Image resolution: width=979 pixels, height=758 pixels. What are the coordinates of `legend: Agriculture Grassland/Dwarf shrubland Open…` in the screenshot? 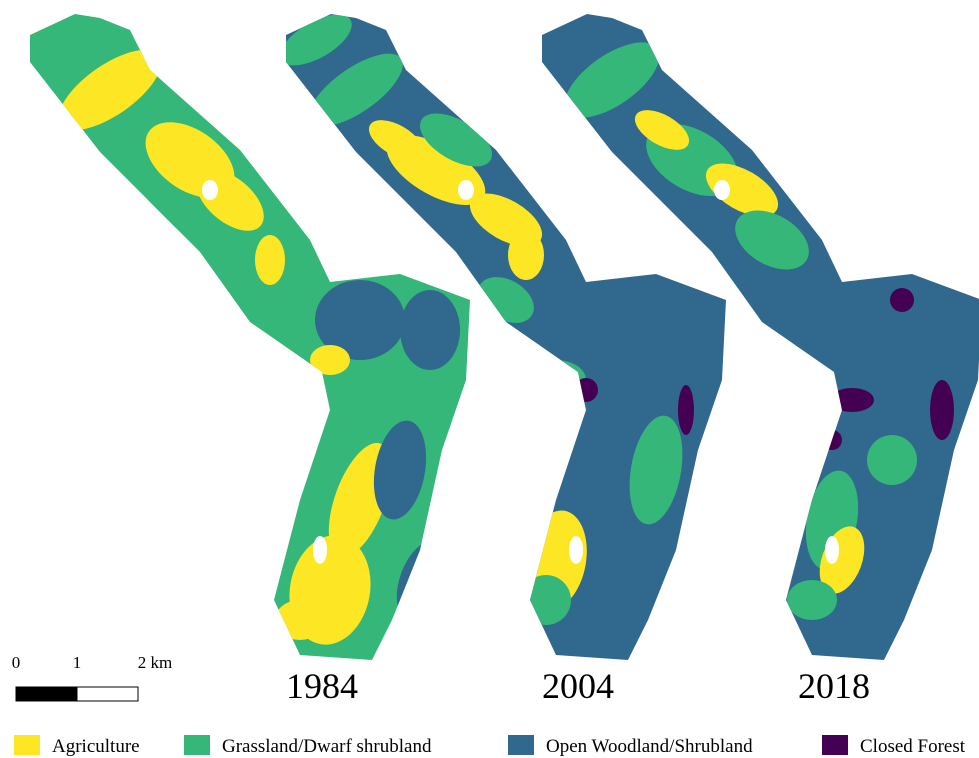 It's located at (490, 746).